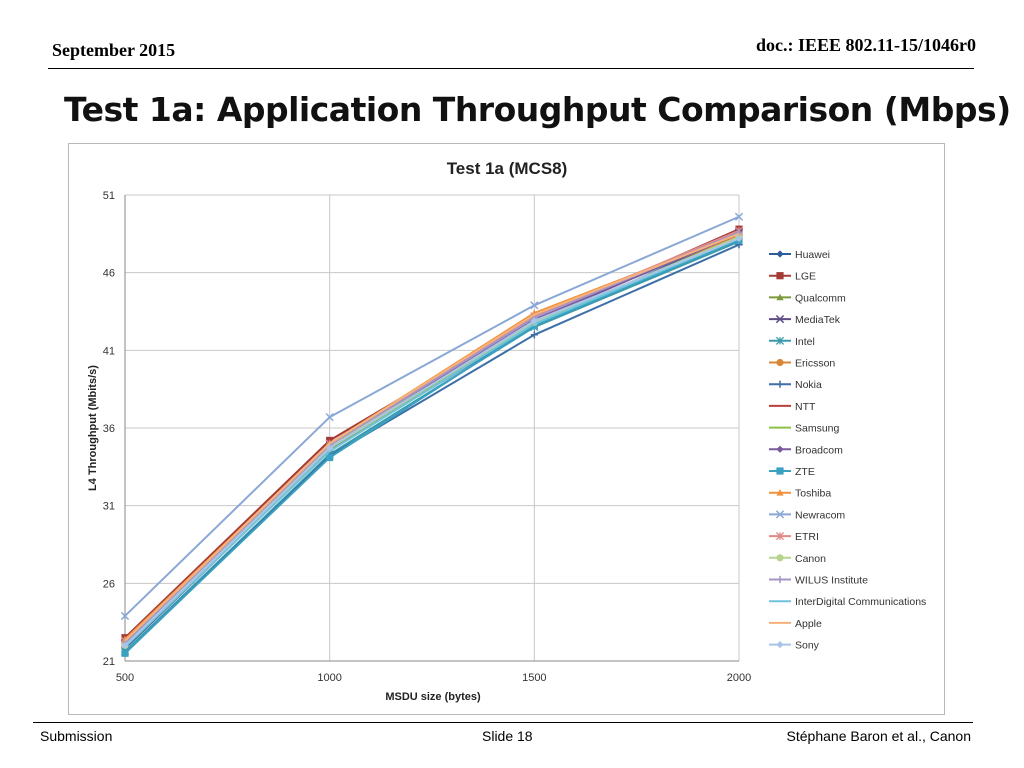 Image resolution: width=1024 pixels, height=768 pixels. What do you see at coordinates (93, 428) in the screenshot?
I see `y-axis-label: L4 Throughput (Mbits/s)` at bounding box center [93, 428].